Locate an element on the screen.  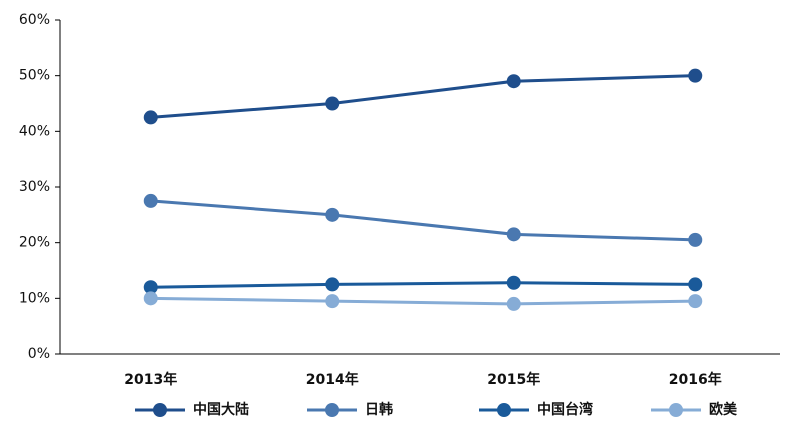
legend-label: 日韩 is located at coordinates (379, 409).